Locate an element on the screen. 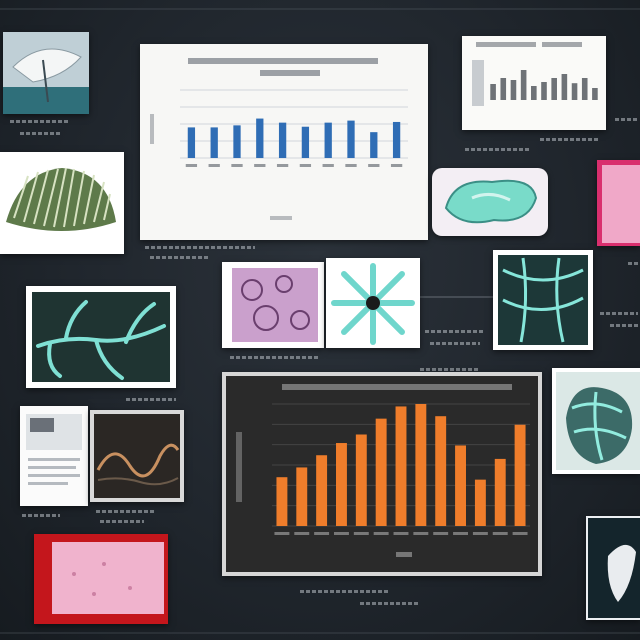  image-ribbed-shell is located at coordinates (62, 203).